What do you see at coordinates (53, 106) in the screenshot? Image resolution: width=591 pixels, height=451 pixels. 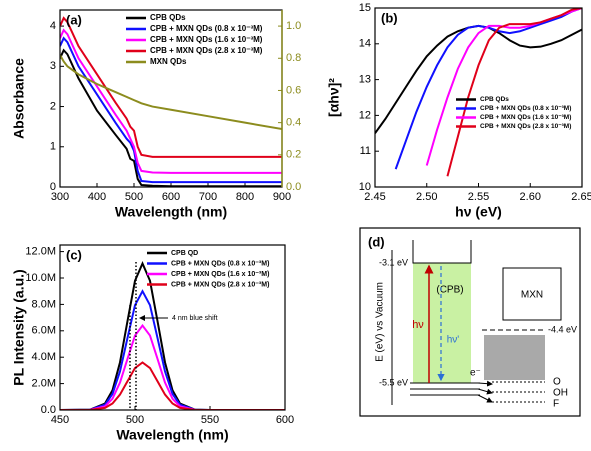 I see `y-tick-label: 2` at bounding box center [53, 106].